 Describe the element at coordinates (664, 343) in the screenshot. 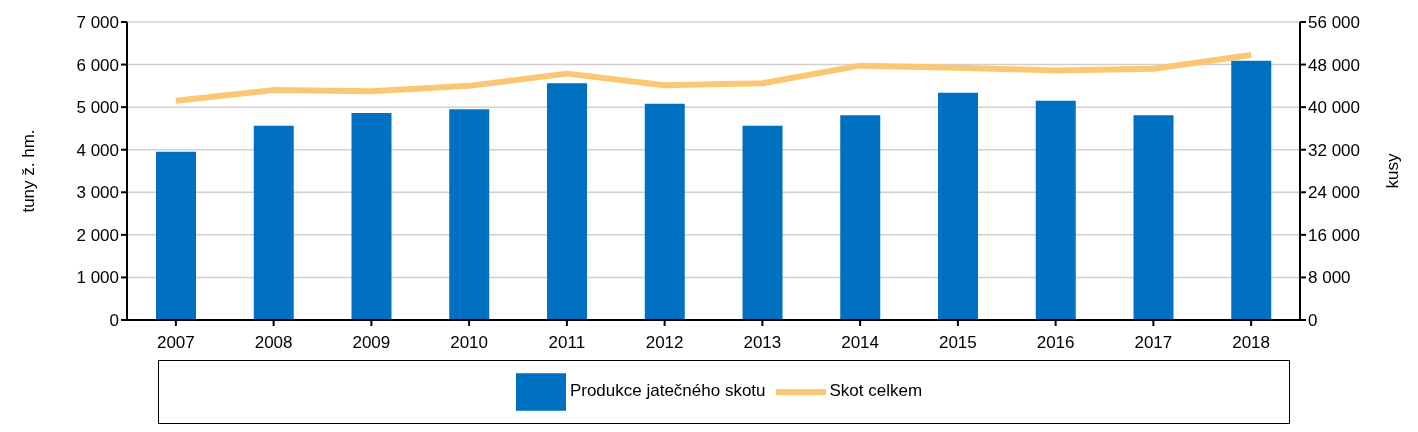

I see `x-tick-label: 2012` at that location.